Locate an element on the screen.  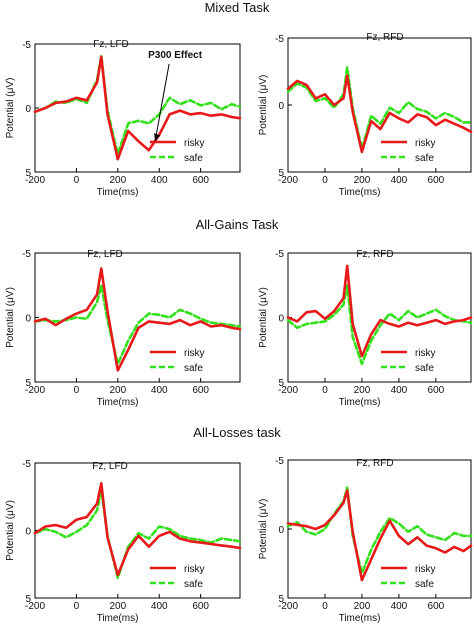
p300-arrow-head is located at coordinates (157, 137).